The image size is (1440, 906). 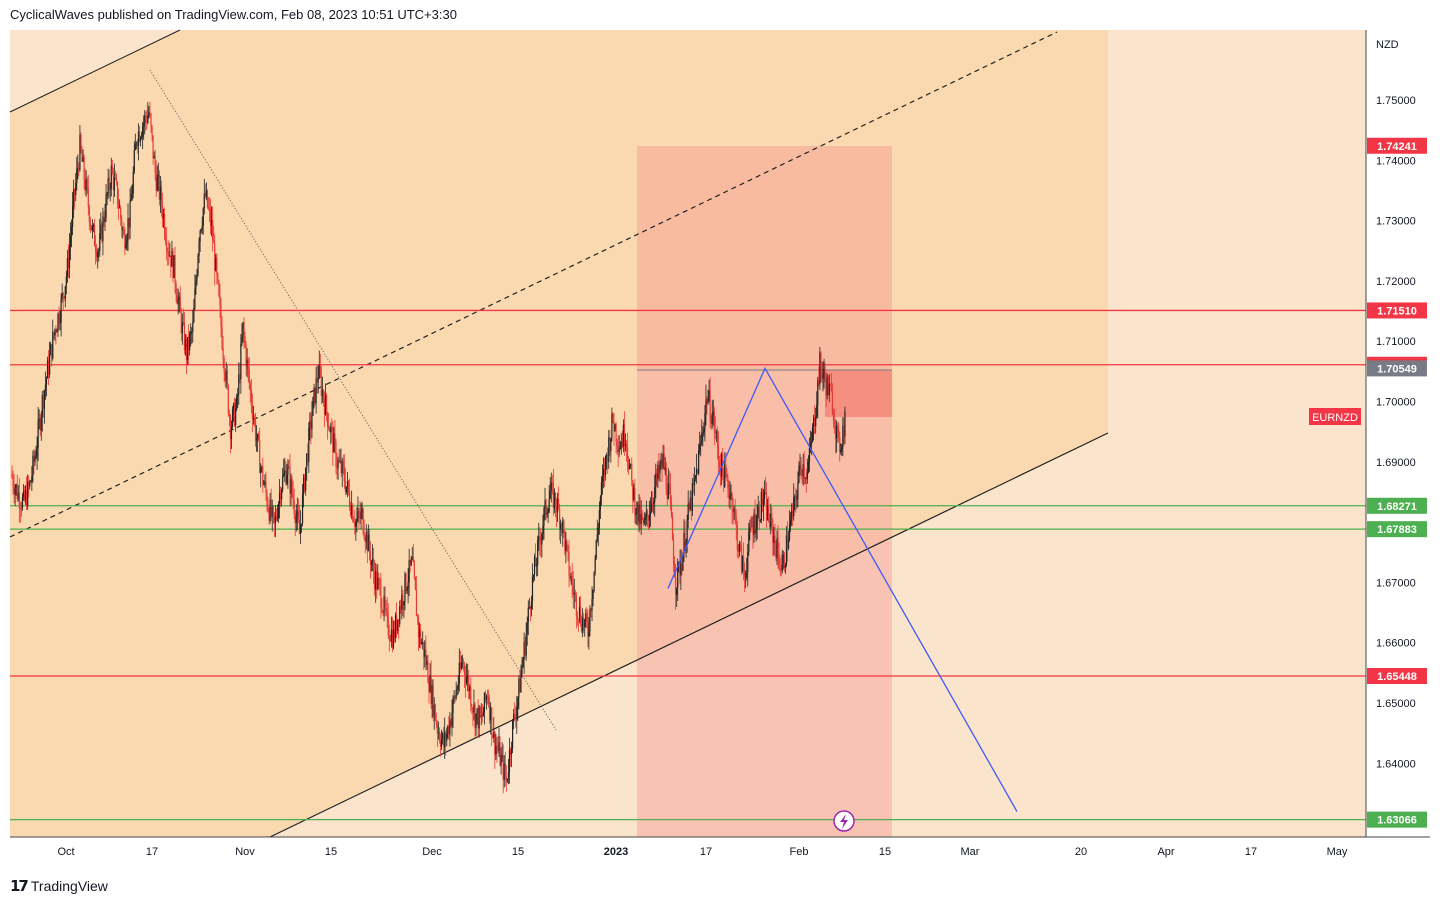 I want to click on price-tag-label: 1.70549, so click(x=1397, y=369).